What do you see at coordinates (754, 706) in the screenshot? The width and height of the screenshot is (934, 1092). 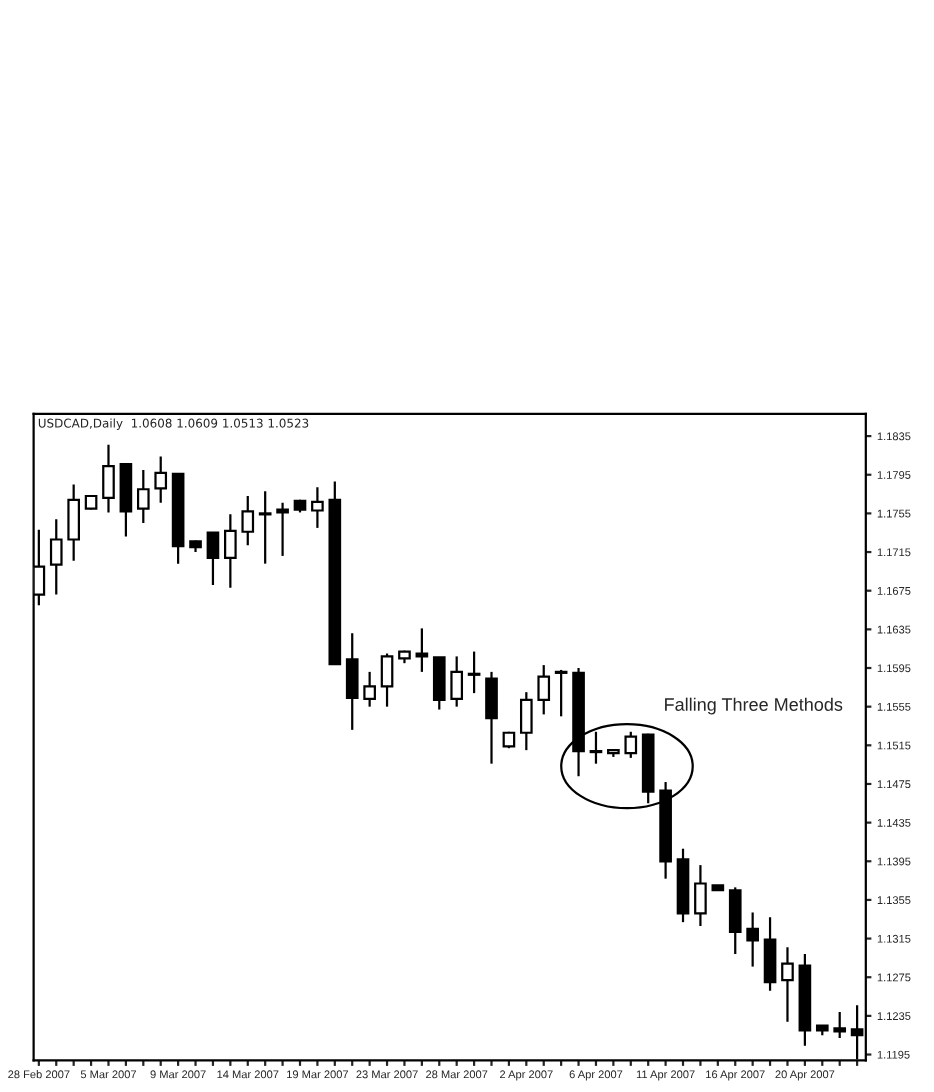 I see `annotation: Falling Three Methods` at bounding box center [754, 706].